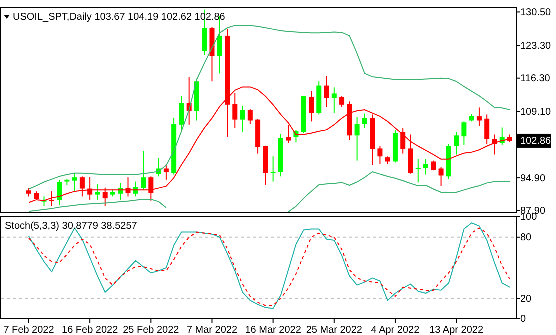  Describe the element at coordinates (536, 142) in the screenshot. I see `y-tick-label: 102.86` at that location.